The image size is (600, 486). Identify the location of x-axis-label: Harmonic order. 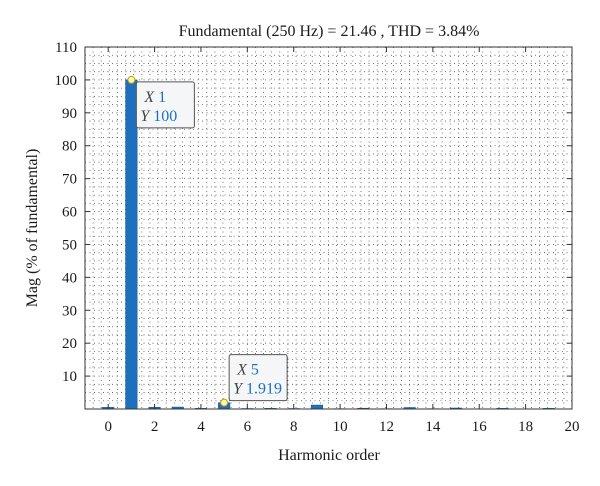
(329, 455).